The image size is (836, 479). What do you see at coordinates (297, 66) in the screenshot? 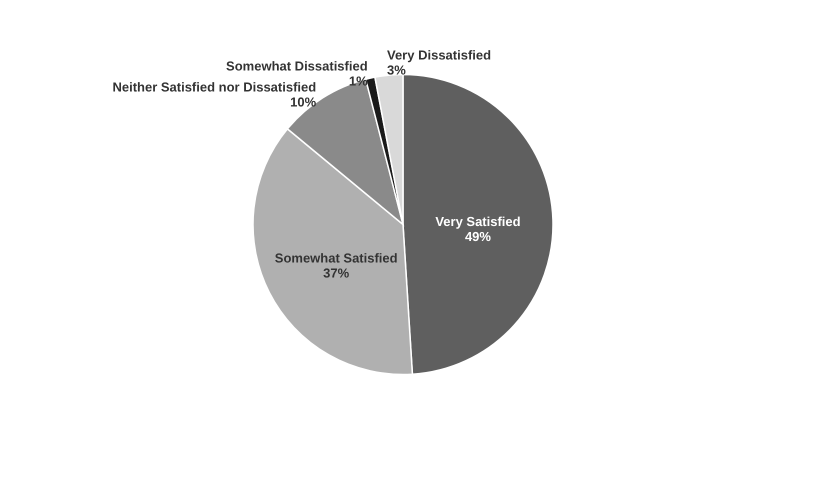
I see `slice-label: Somewhat Dissatisfied` at bounding box center [297, 66].